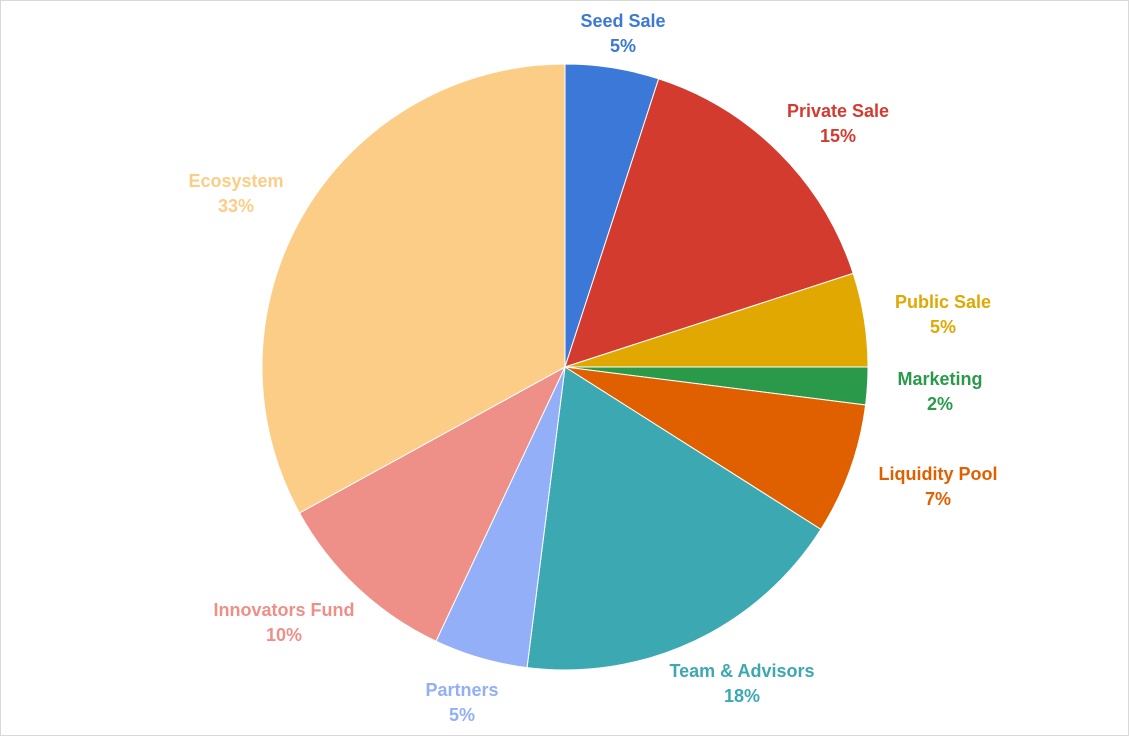 The height and width of the screenshot is (736, 1129). What do you see at coordinates (943, 302) in the screenshot?
I see `slice-label-public-sale: Public Sale` at bounding box center [943, 302].